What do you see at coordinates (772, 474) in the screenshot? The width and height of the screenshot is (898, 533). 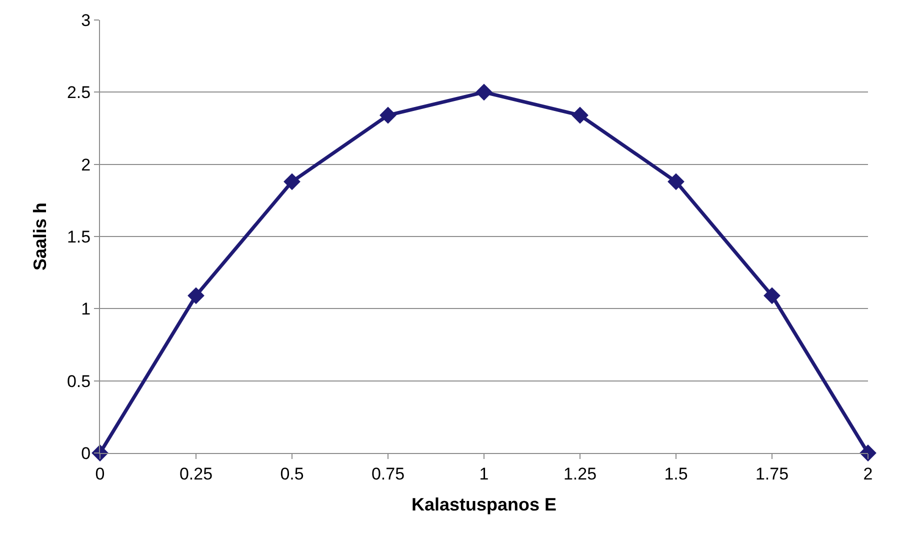 I see `x-tick-label: 1.75` at bounding box center [772, 474].